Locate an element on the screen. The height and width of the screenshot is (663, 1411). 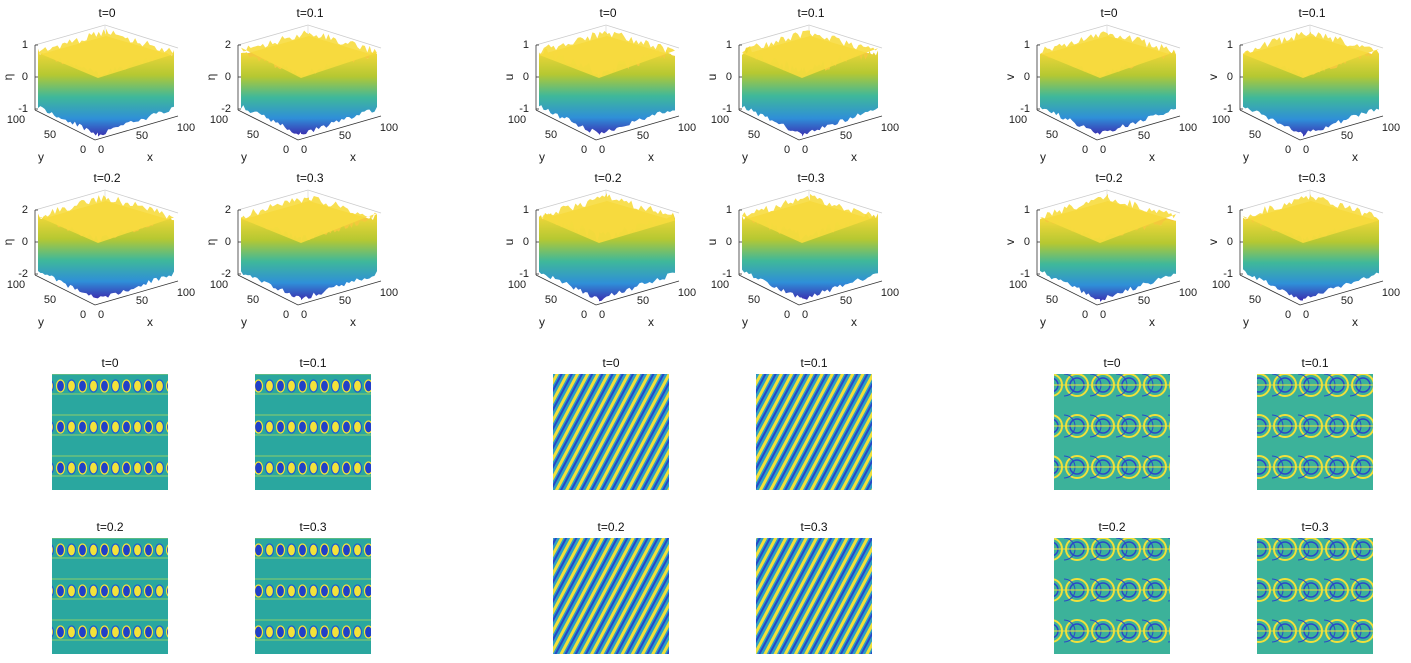
map-title: t=0 is located at coordinates (610, 363).